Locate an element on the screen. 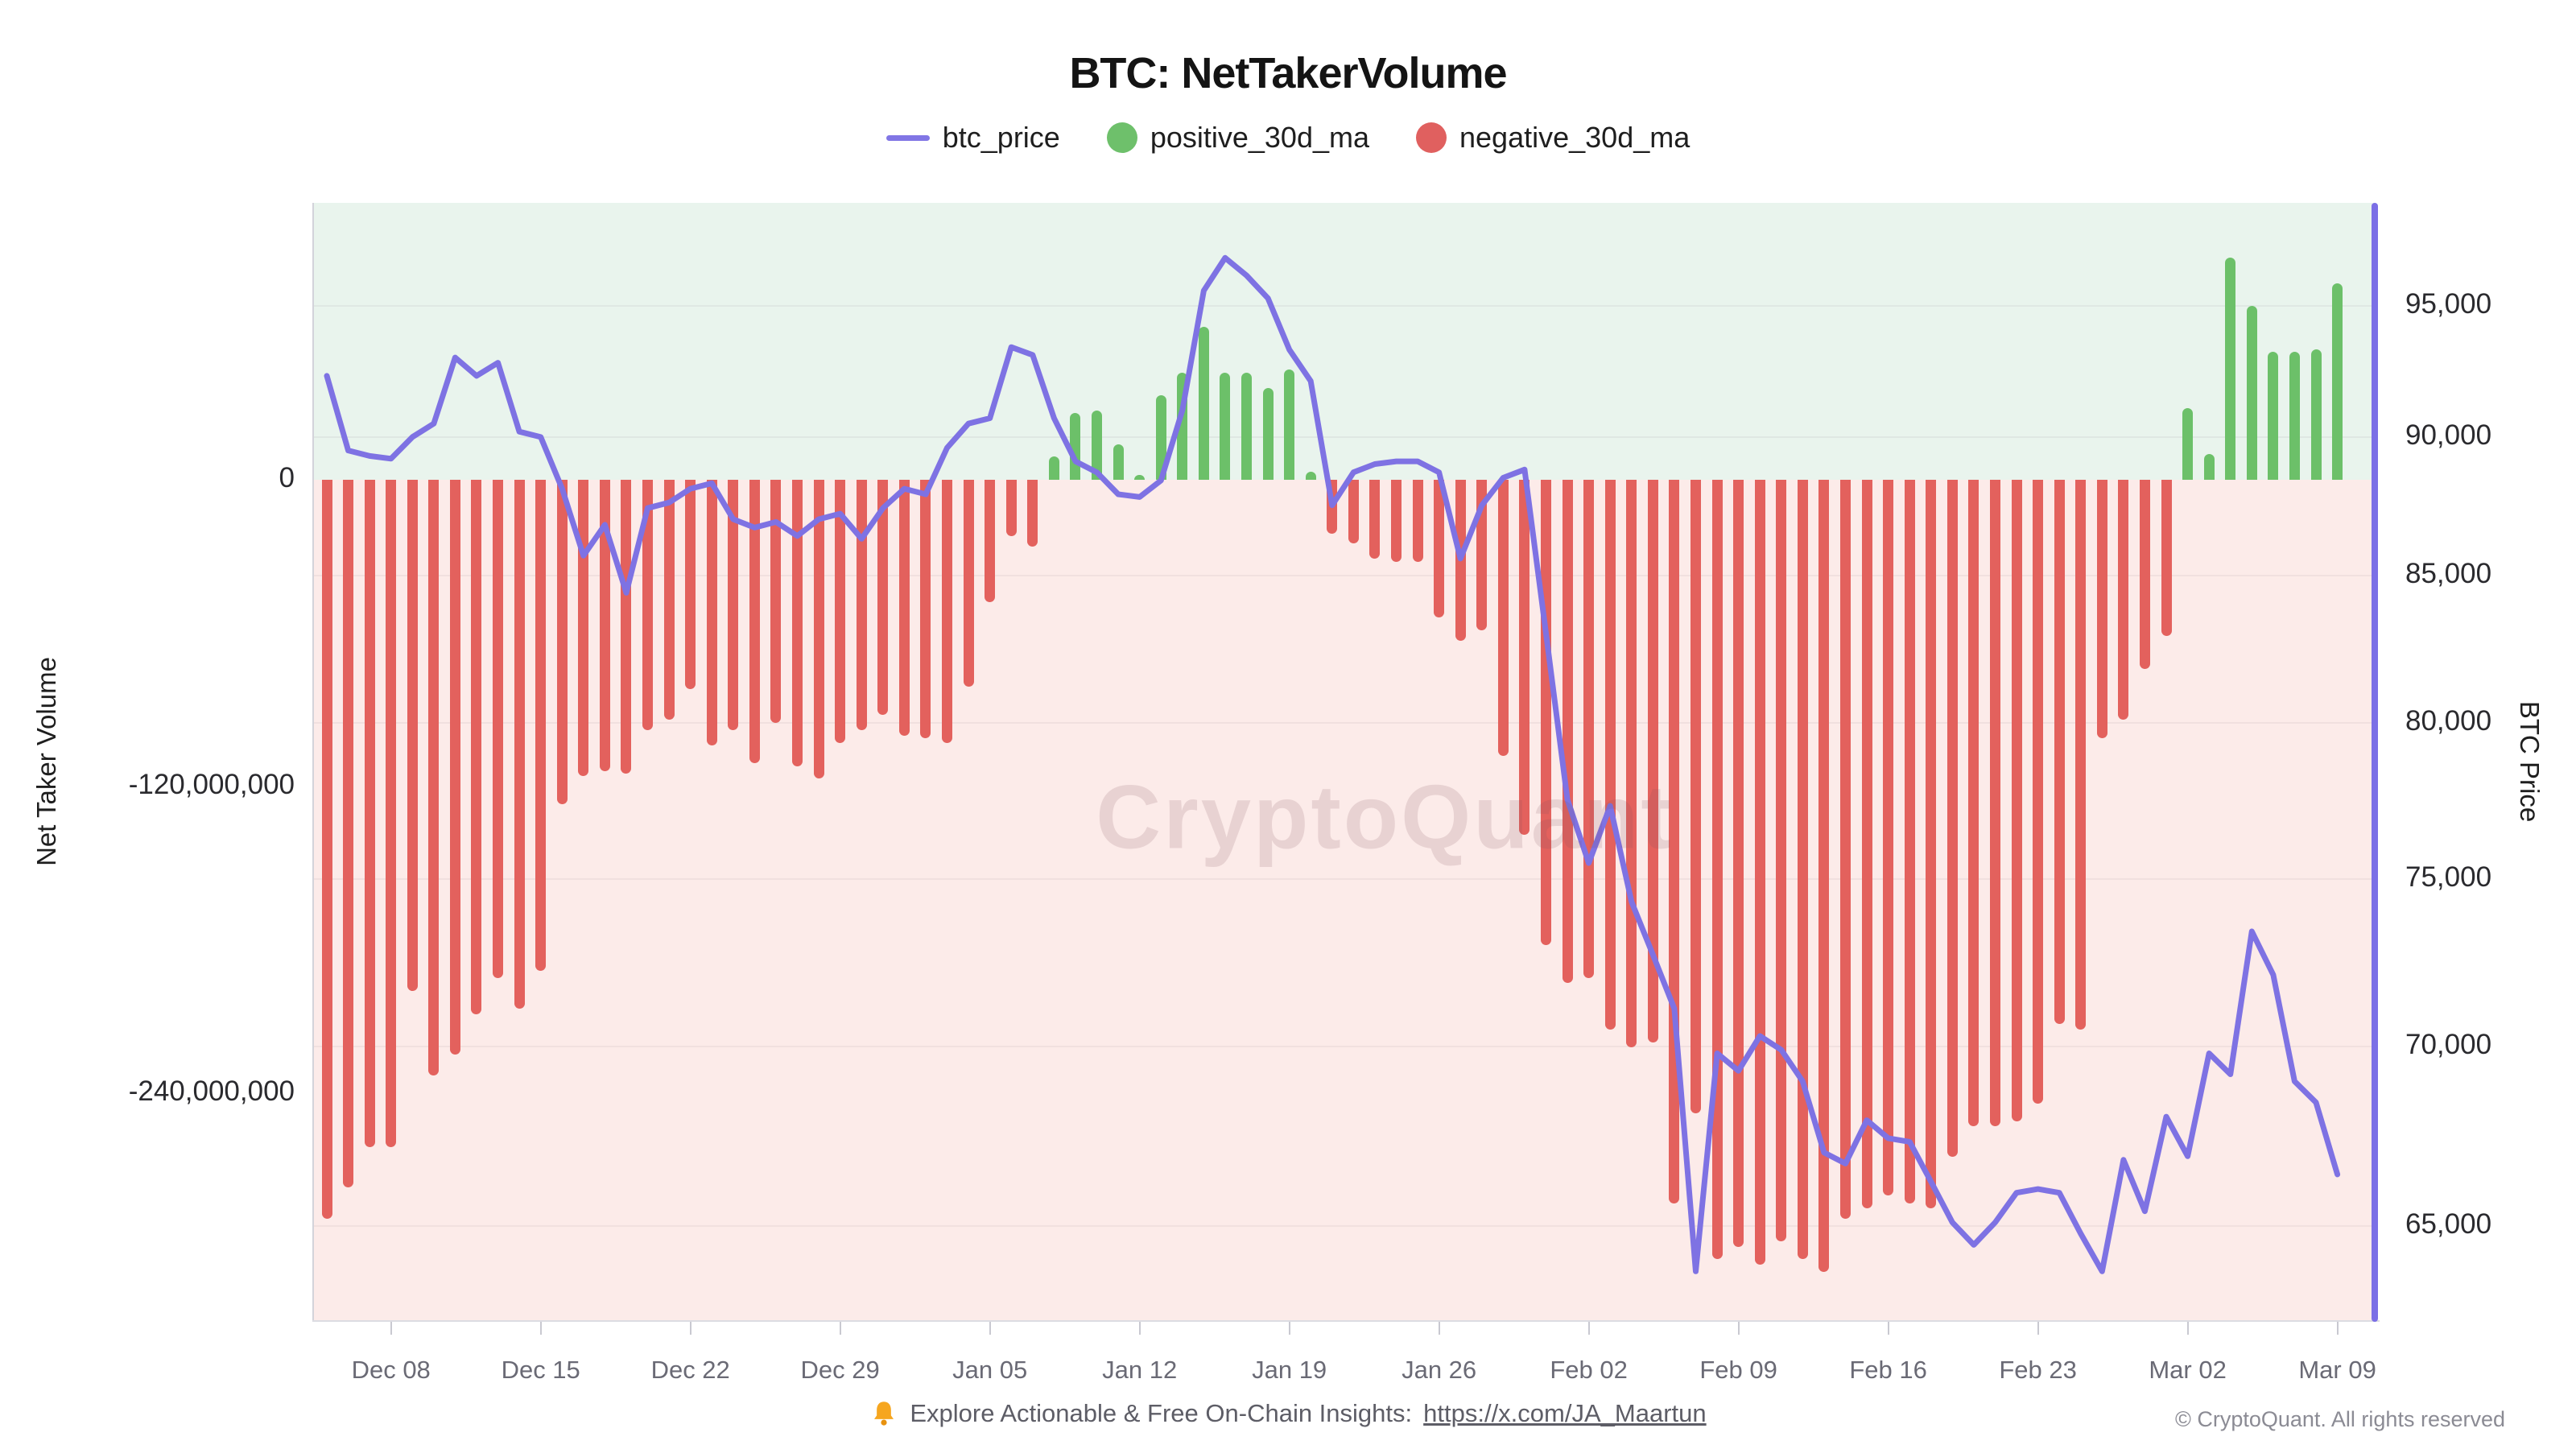 The width and height of the screenshot is (2576, 1449). legend-item-negative-30d-ma: negative_30d_ma is located at coordinates (1553, 138).